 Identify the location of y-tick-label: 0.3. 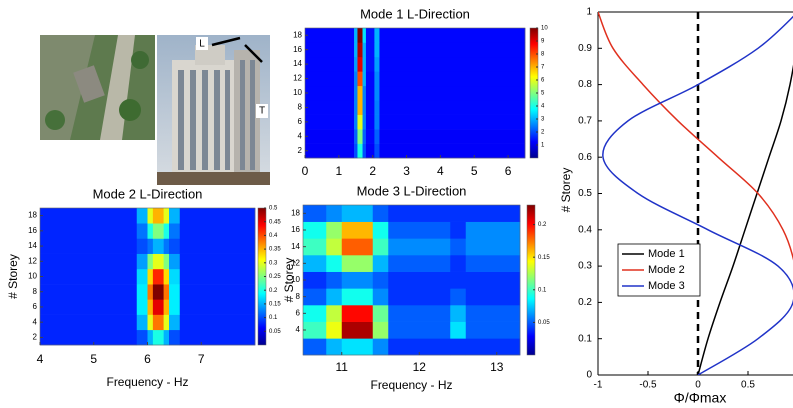
(585, 266).